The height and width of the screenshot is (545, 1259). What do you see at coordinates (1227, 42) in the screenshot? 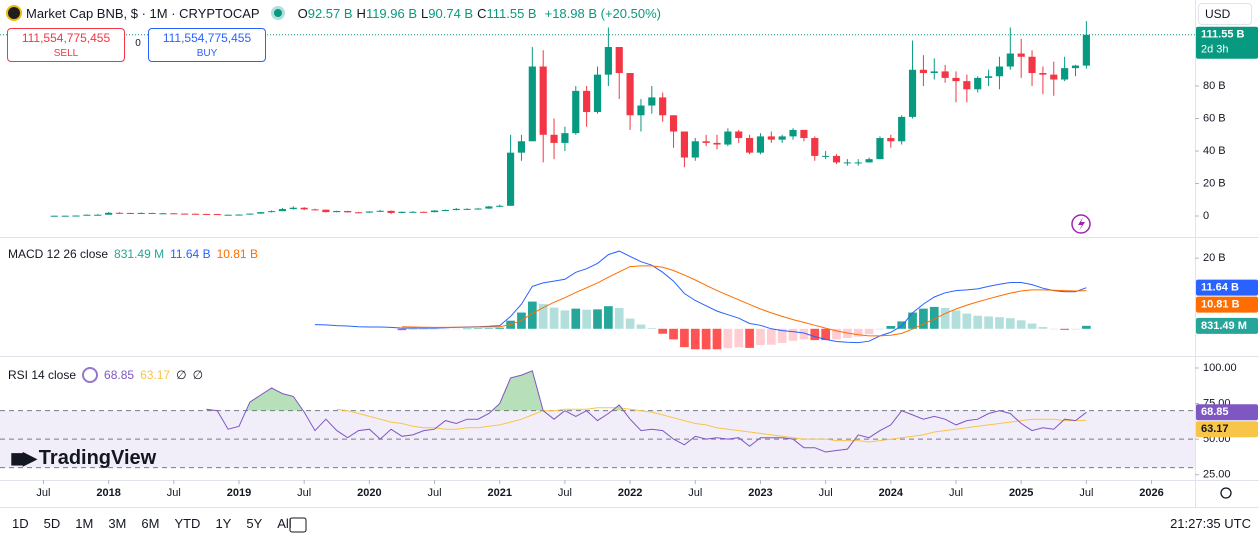
I see `last-price-tag-bg` at bounding box center [1227, 42].